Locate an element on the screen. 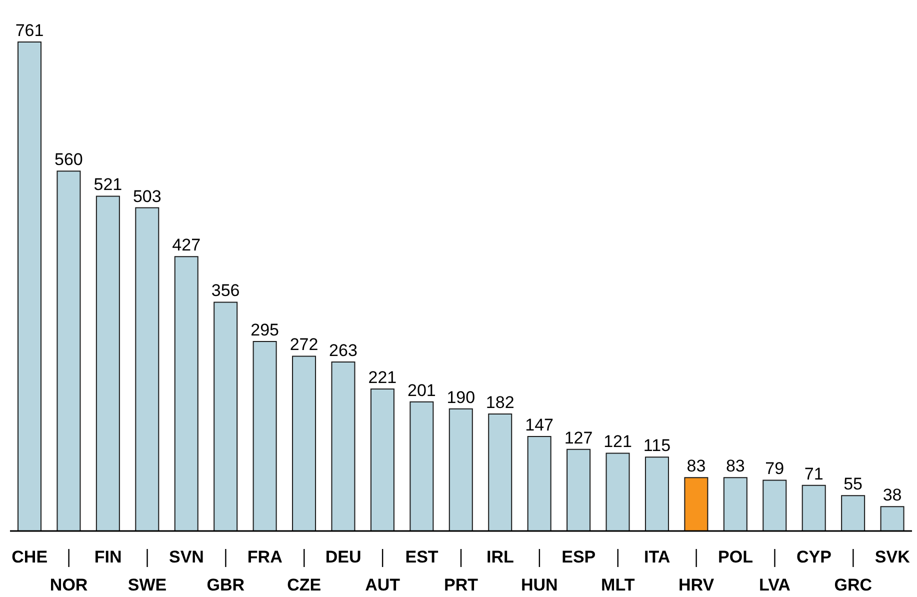 The height and width of the screenshot is (597, 917). data-label: 79 is located at coordinates (774, 468).